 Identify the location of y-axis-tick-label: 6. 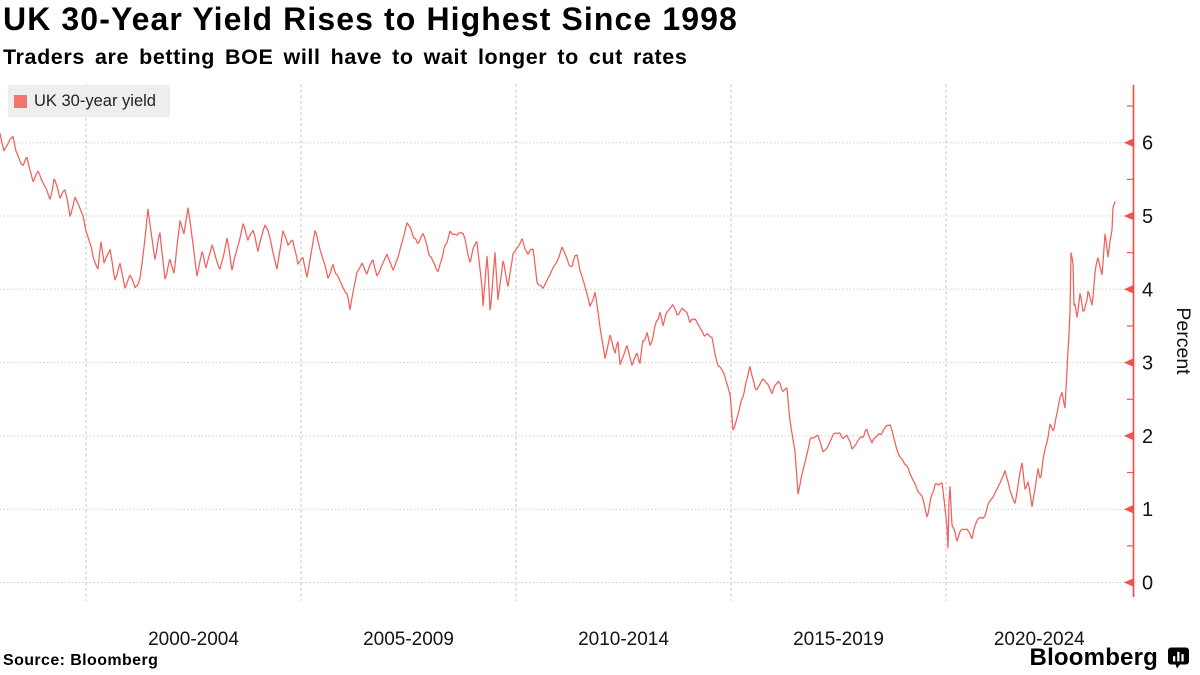
(1147, 144).